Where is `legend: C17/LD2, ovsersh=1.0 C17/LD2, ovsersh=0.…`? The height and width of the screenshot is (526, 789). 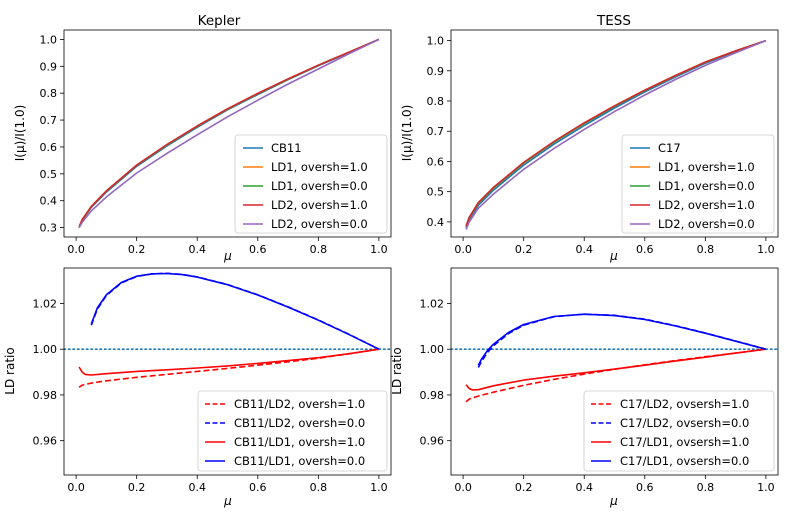
legend: C17/LD2, ovsersh=1.0 C17/LD2, ovsersh=0.… is located at coordinates (679, 431).